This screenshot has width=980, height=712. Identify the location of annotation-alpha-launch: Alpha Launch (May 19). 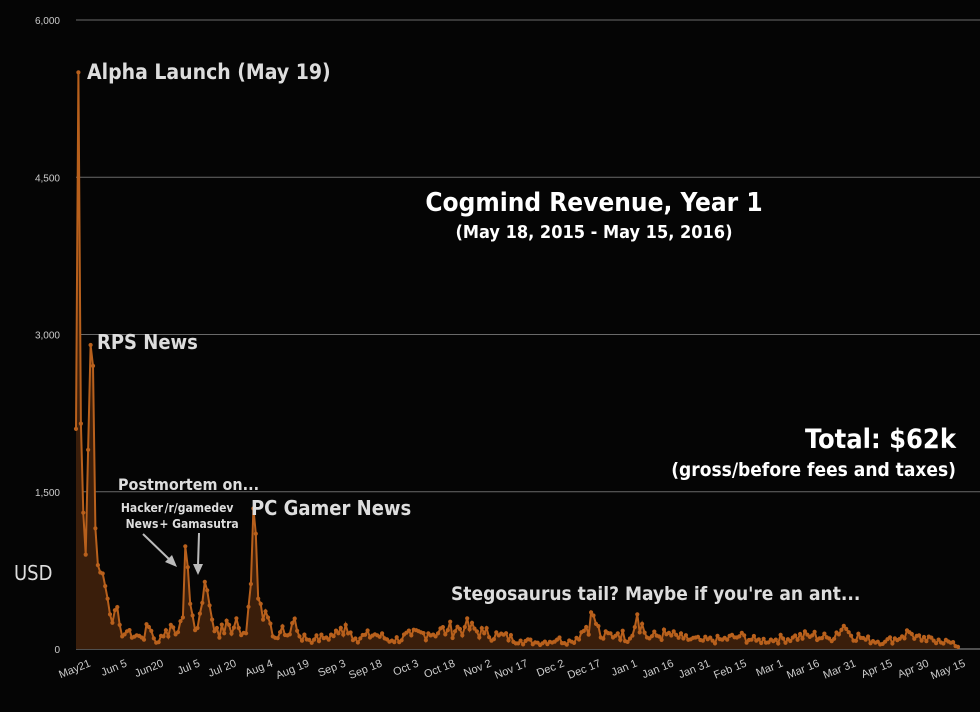
(209, 72).